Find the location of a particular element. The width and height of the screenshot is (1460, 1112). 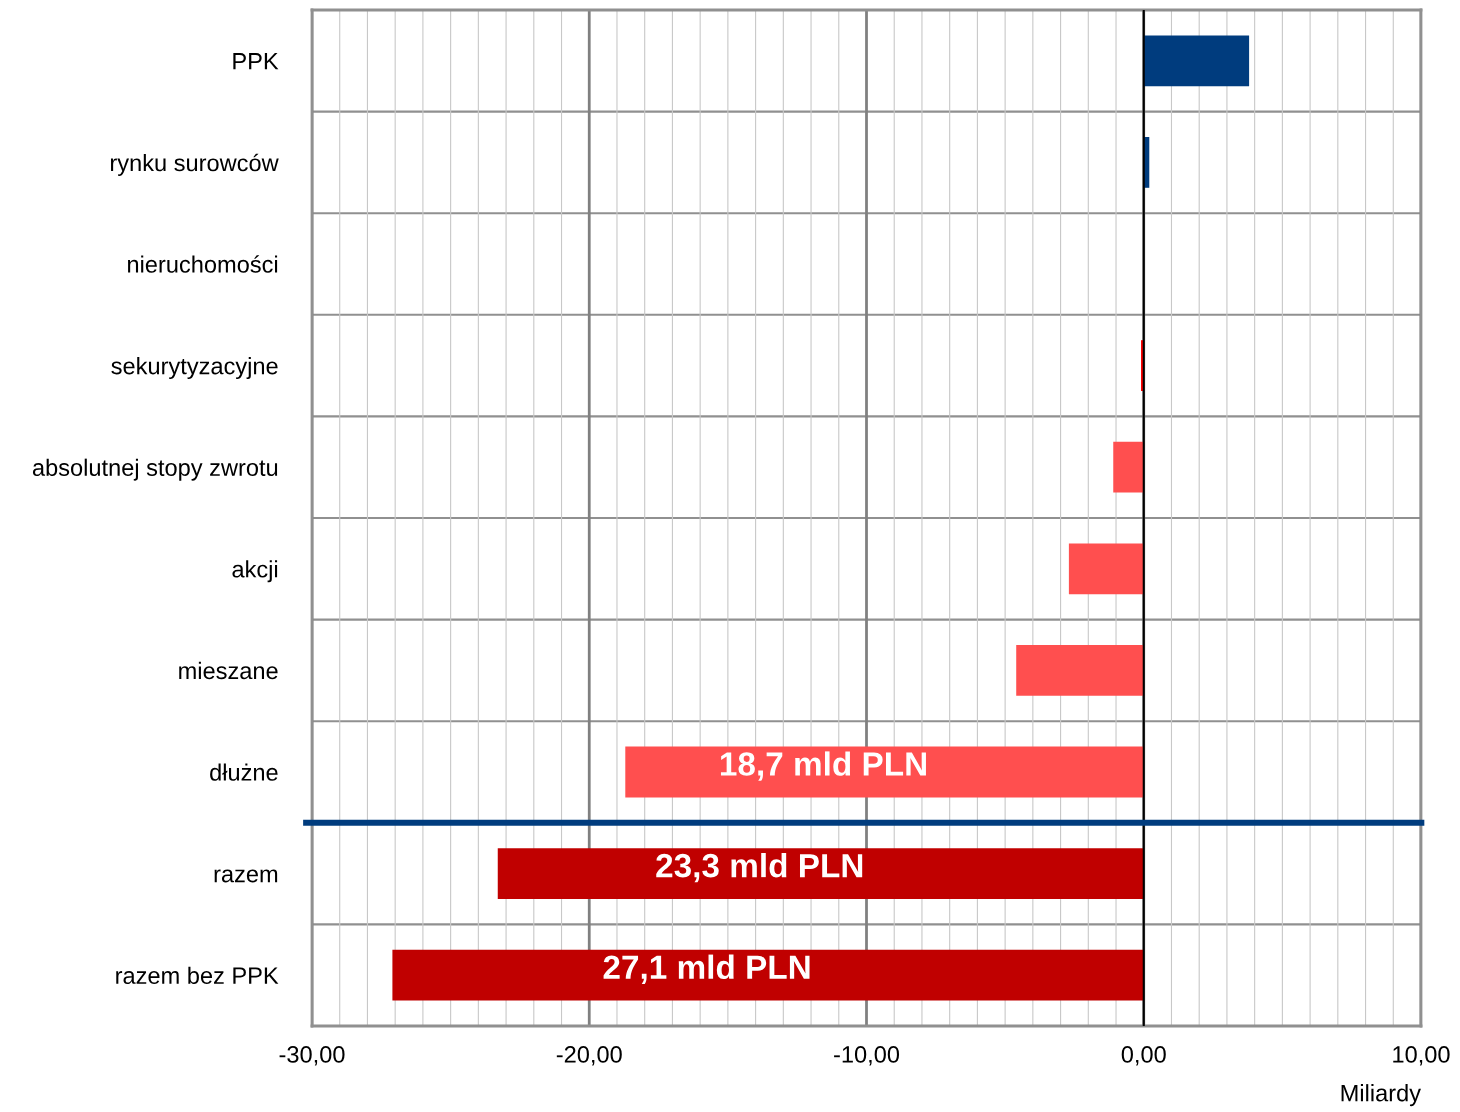

y-tick-label: PPK is located at coordinates (256, 61).